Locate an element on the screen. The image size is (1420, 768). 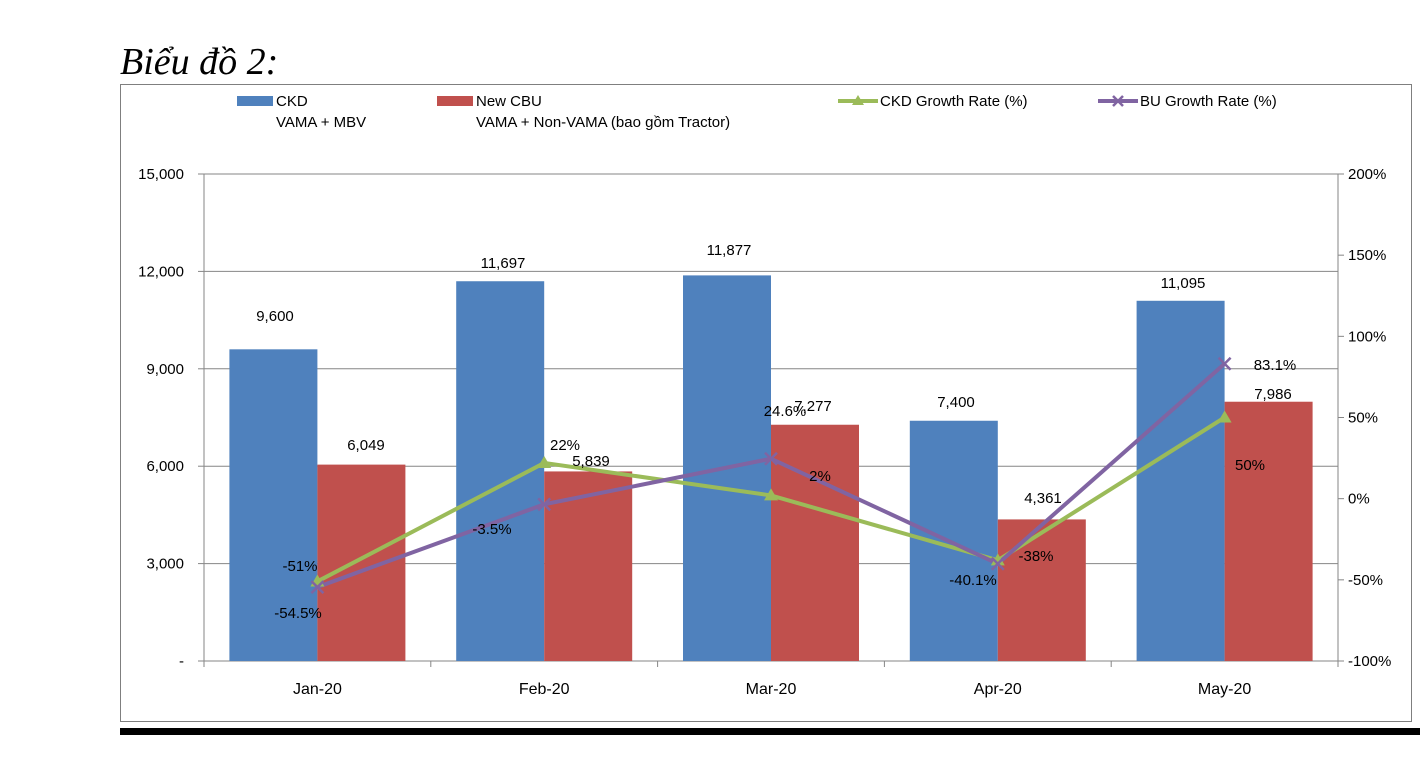
bottom-rule is located at coordinates (770, 731).